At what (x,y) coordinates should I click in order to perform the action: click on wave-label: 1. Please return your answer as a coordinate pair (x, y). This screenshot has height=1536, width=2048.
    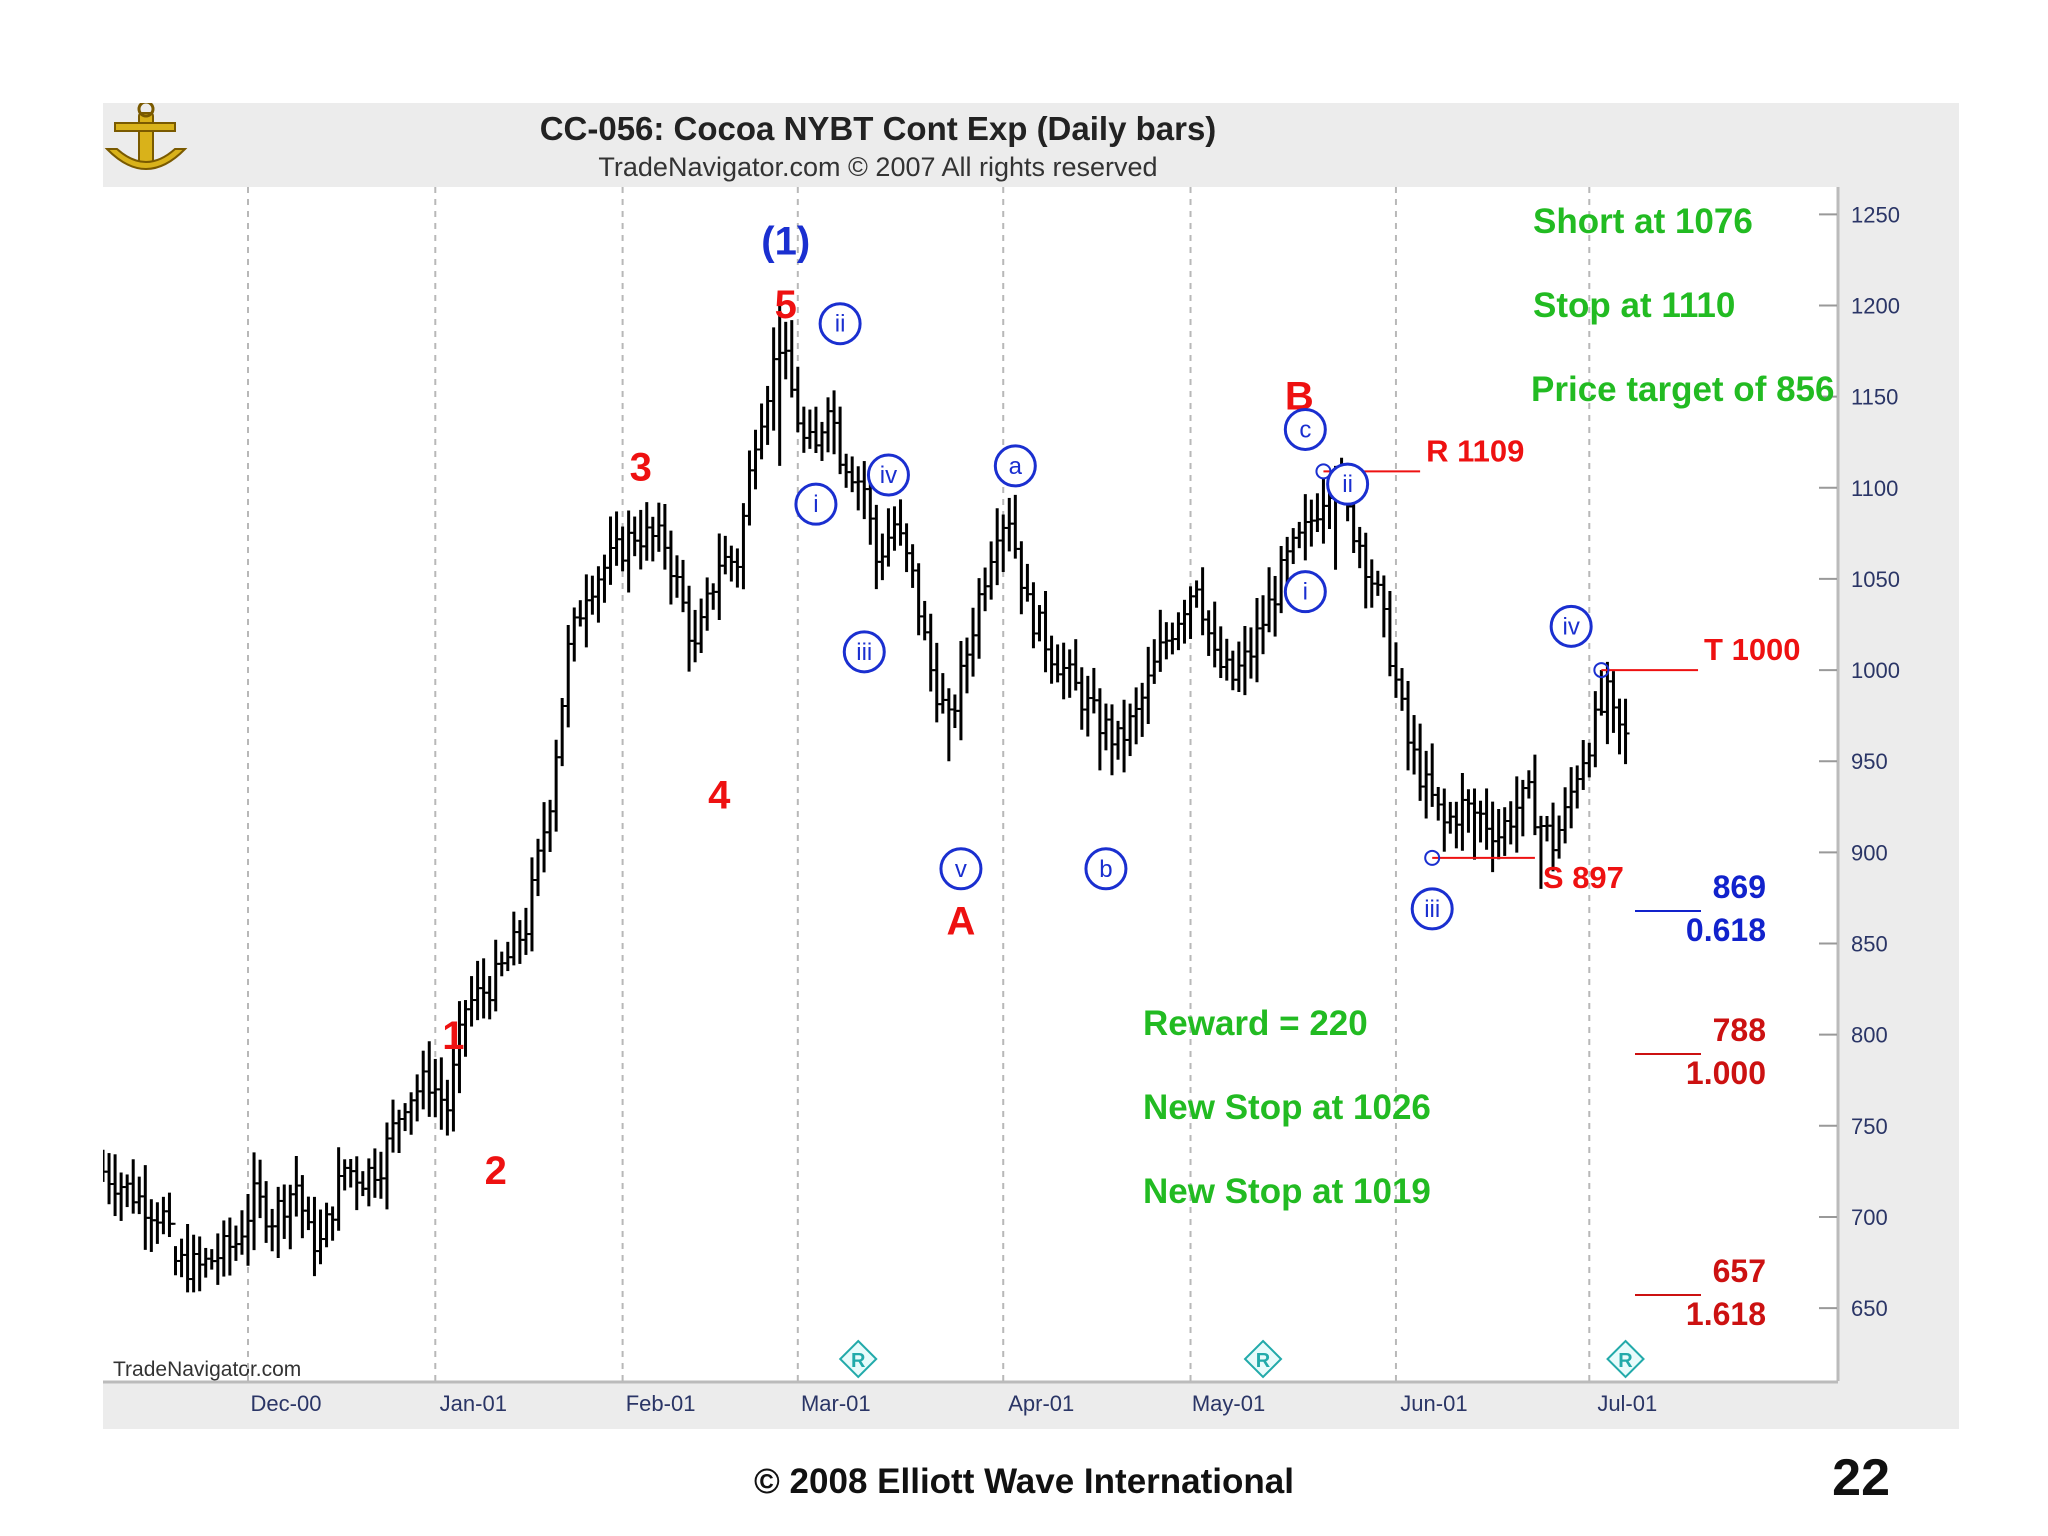
    Looking at the image, I should click on (453, 1036).